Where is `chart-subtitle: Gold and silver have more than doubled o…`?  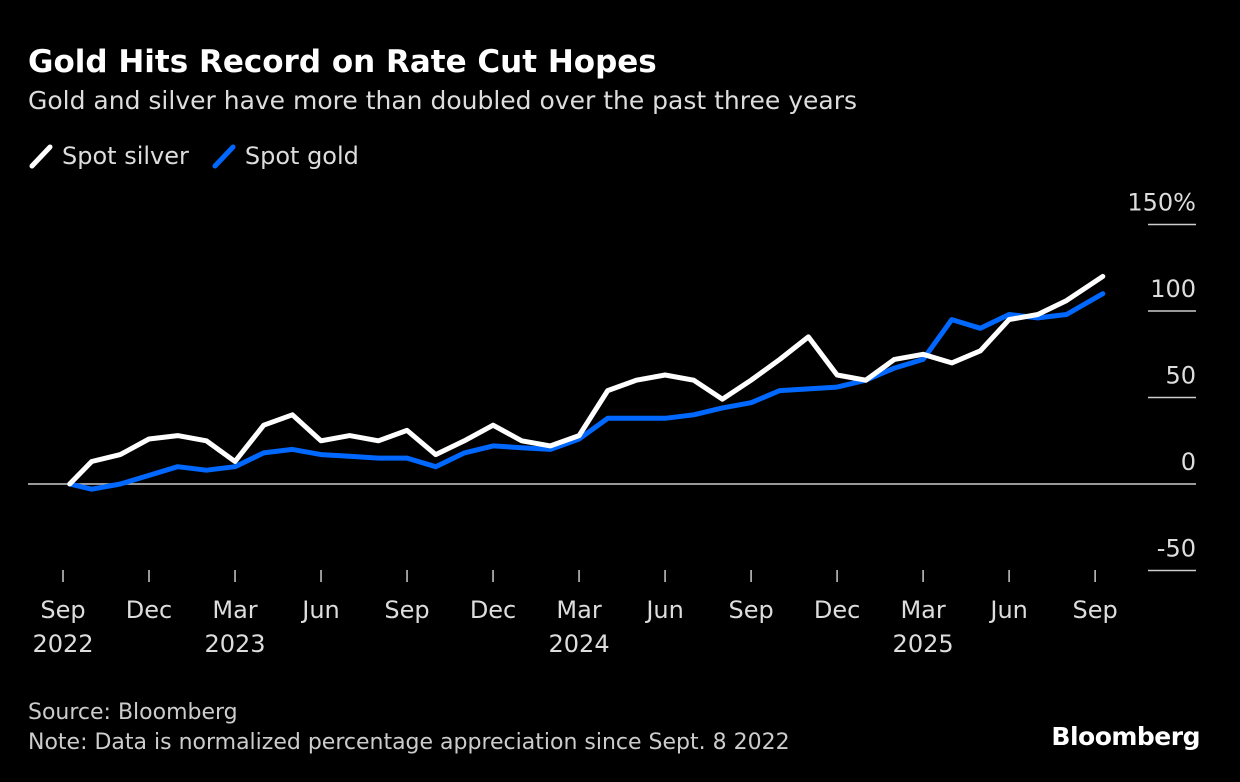
chart-subtitle: Gold and silver have more than doubled o… is located at coordinates (443, 100).